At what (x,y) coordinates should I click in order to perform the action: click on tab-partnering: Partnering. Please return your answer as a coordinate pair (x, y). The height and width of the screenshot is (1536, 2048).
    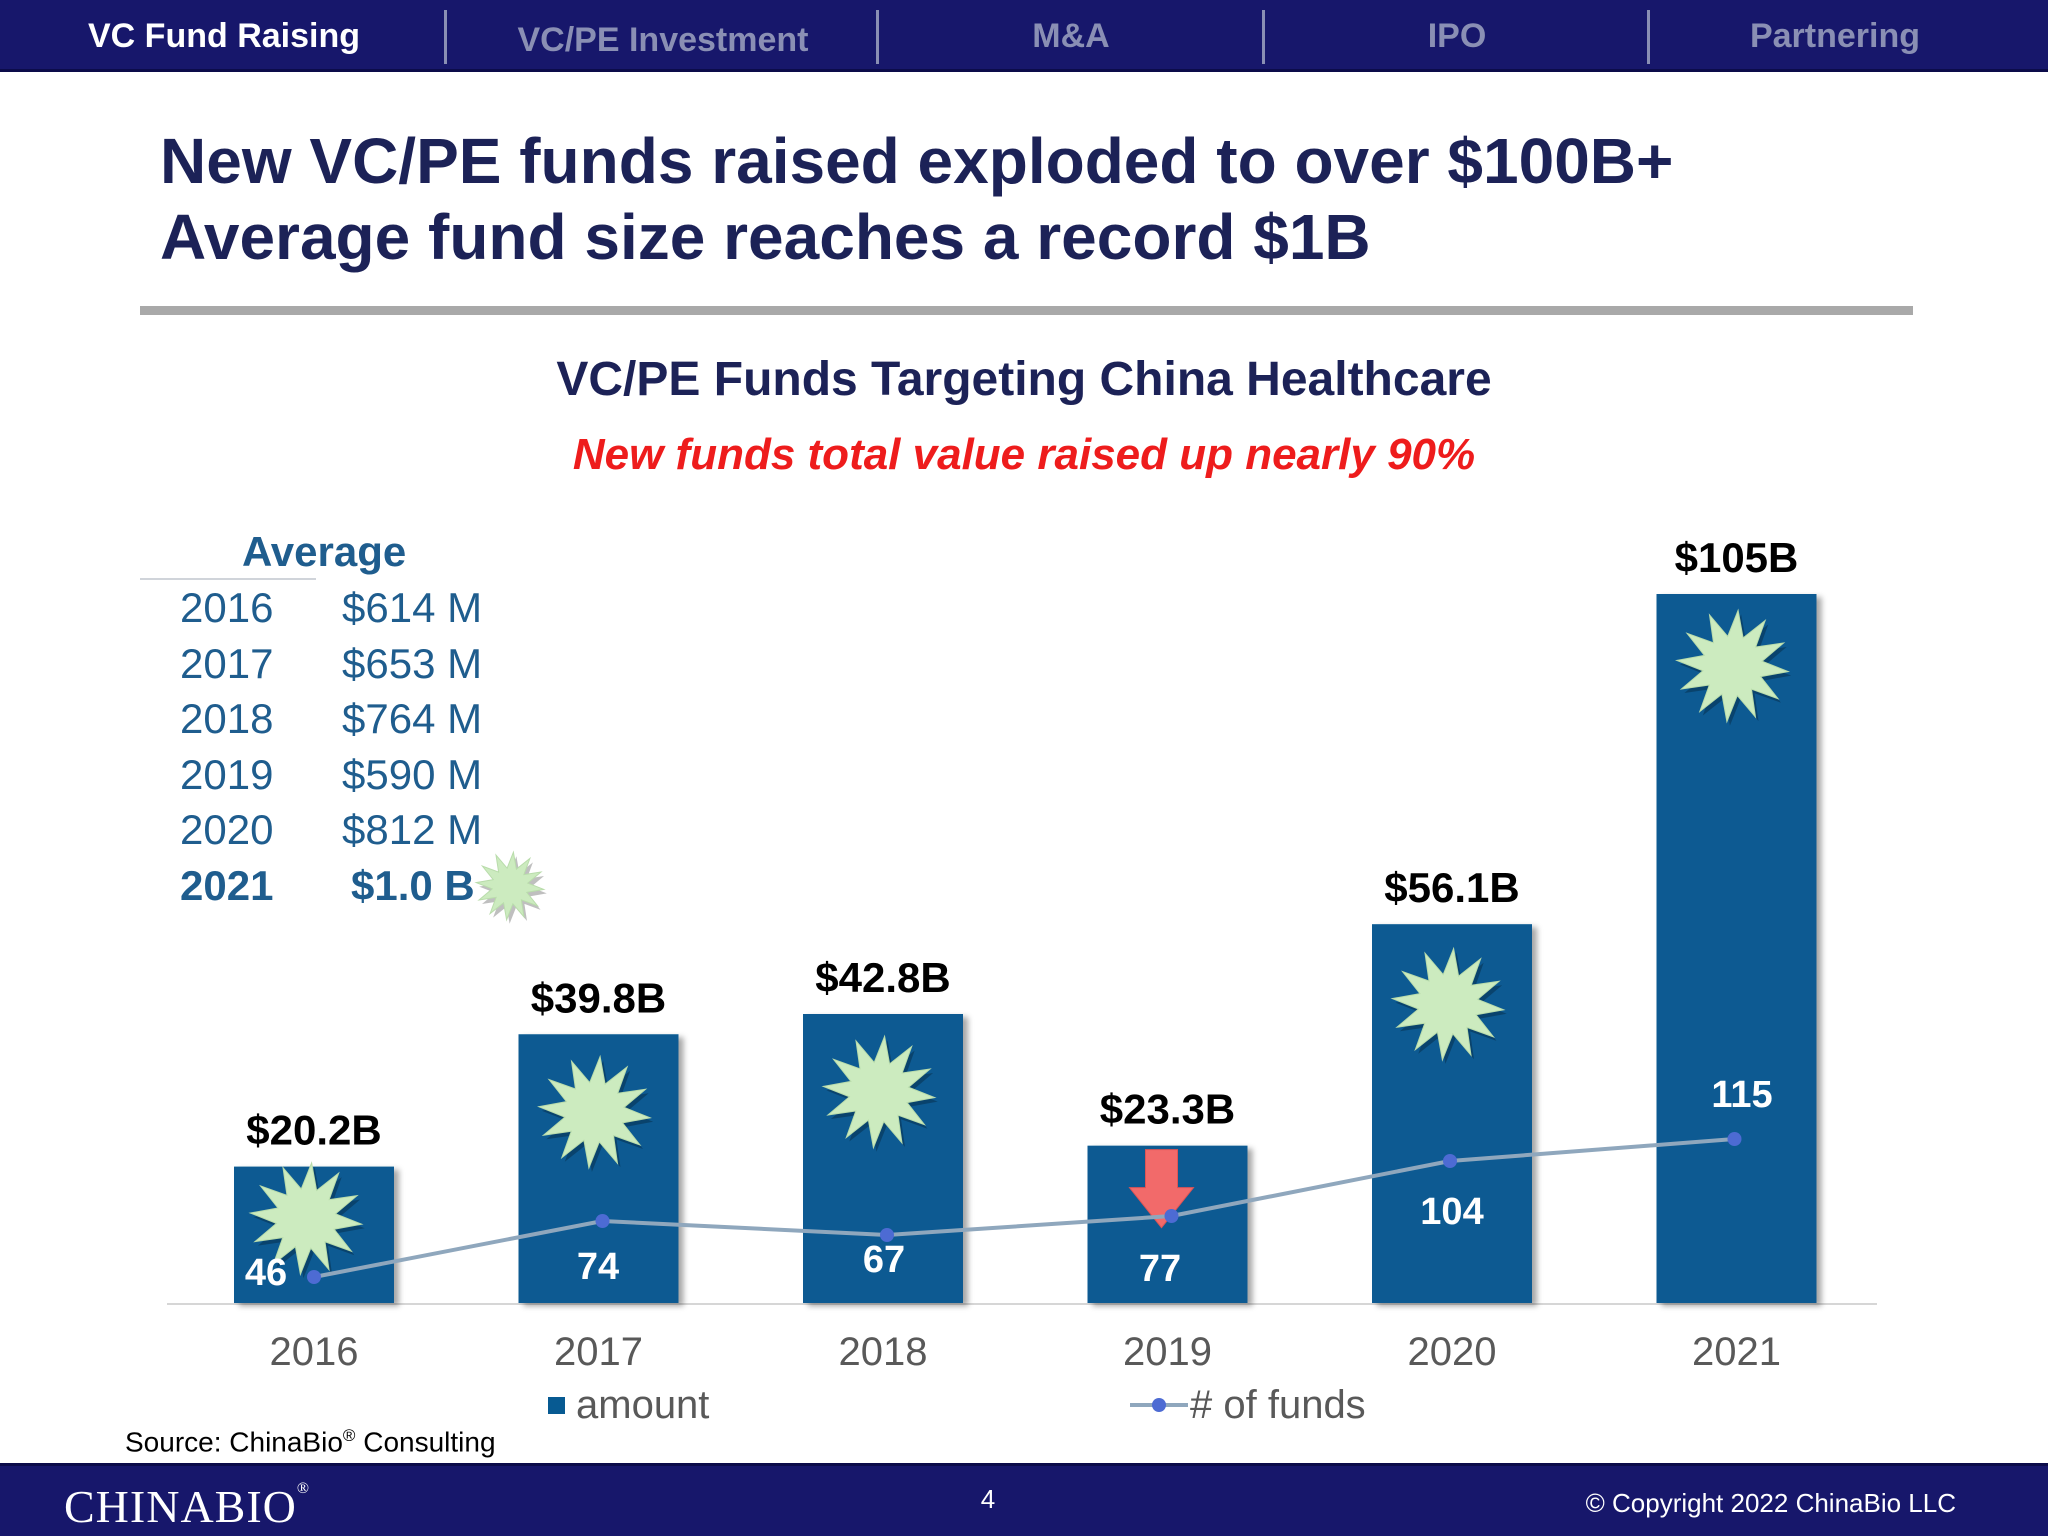
    Looking at the image, I should click on (1835, 35).